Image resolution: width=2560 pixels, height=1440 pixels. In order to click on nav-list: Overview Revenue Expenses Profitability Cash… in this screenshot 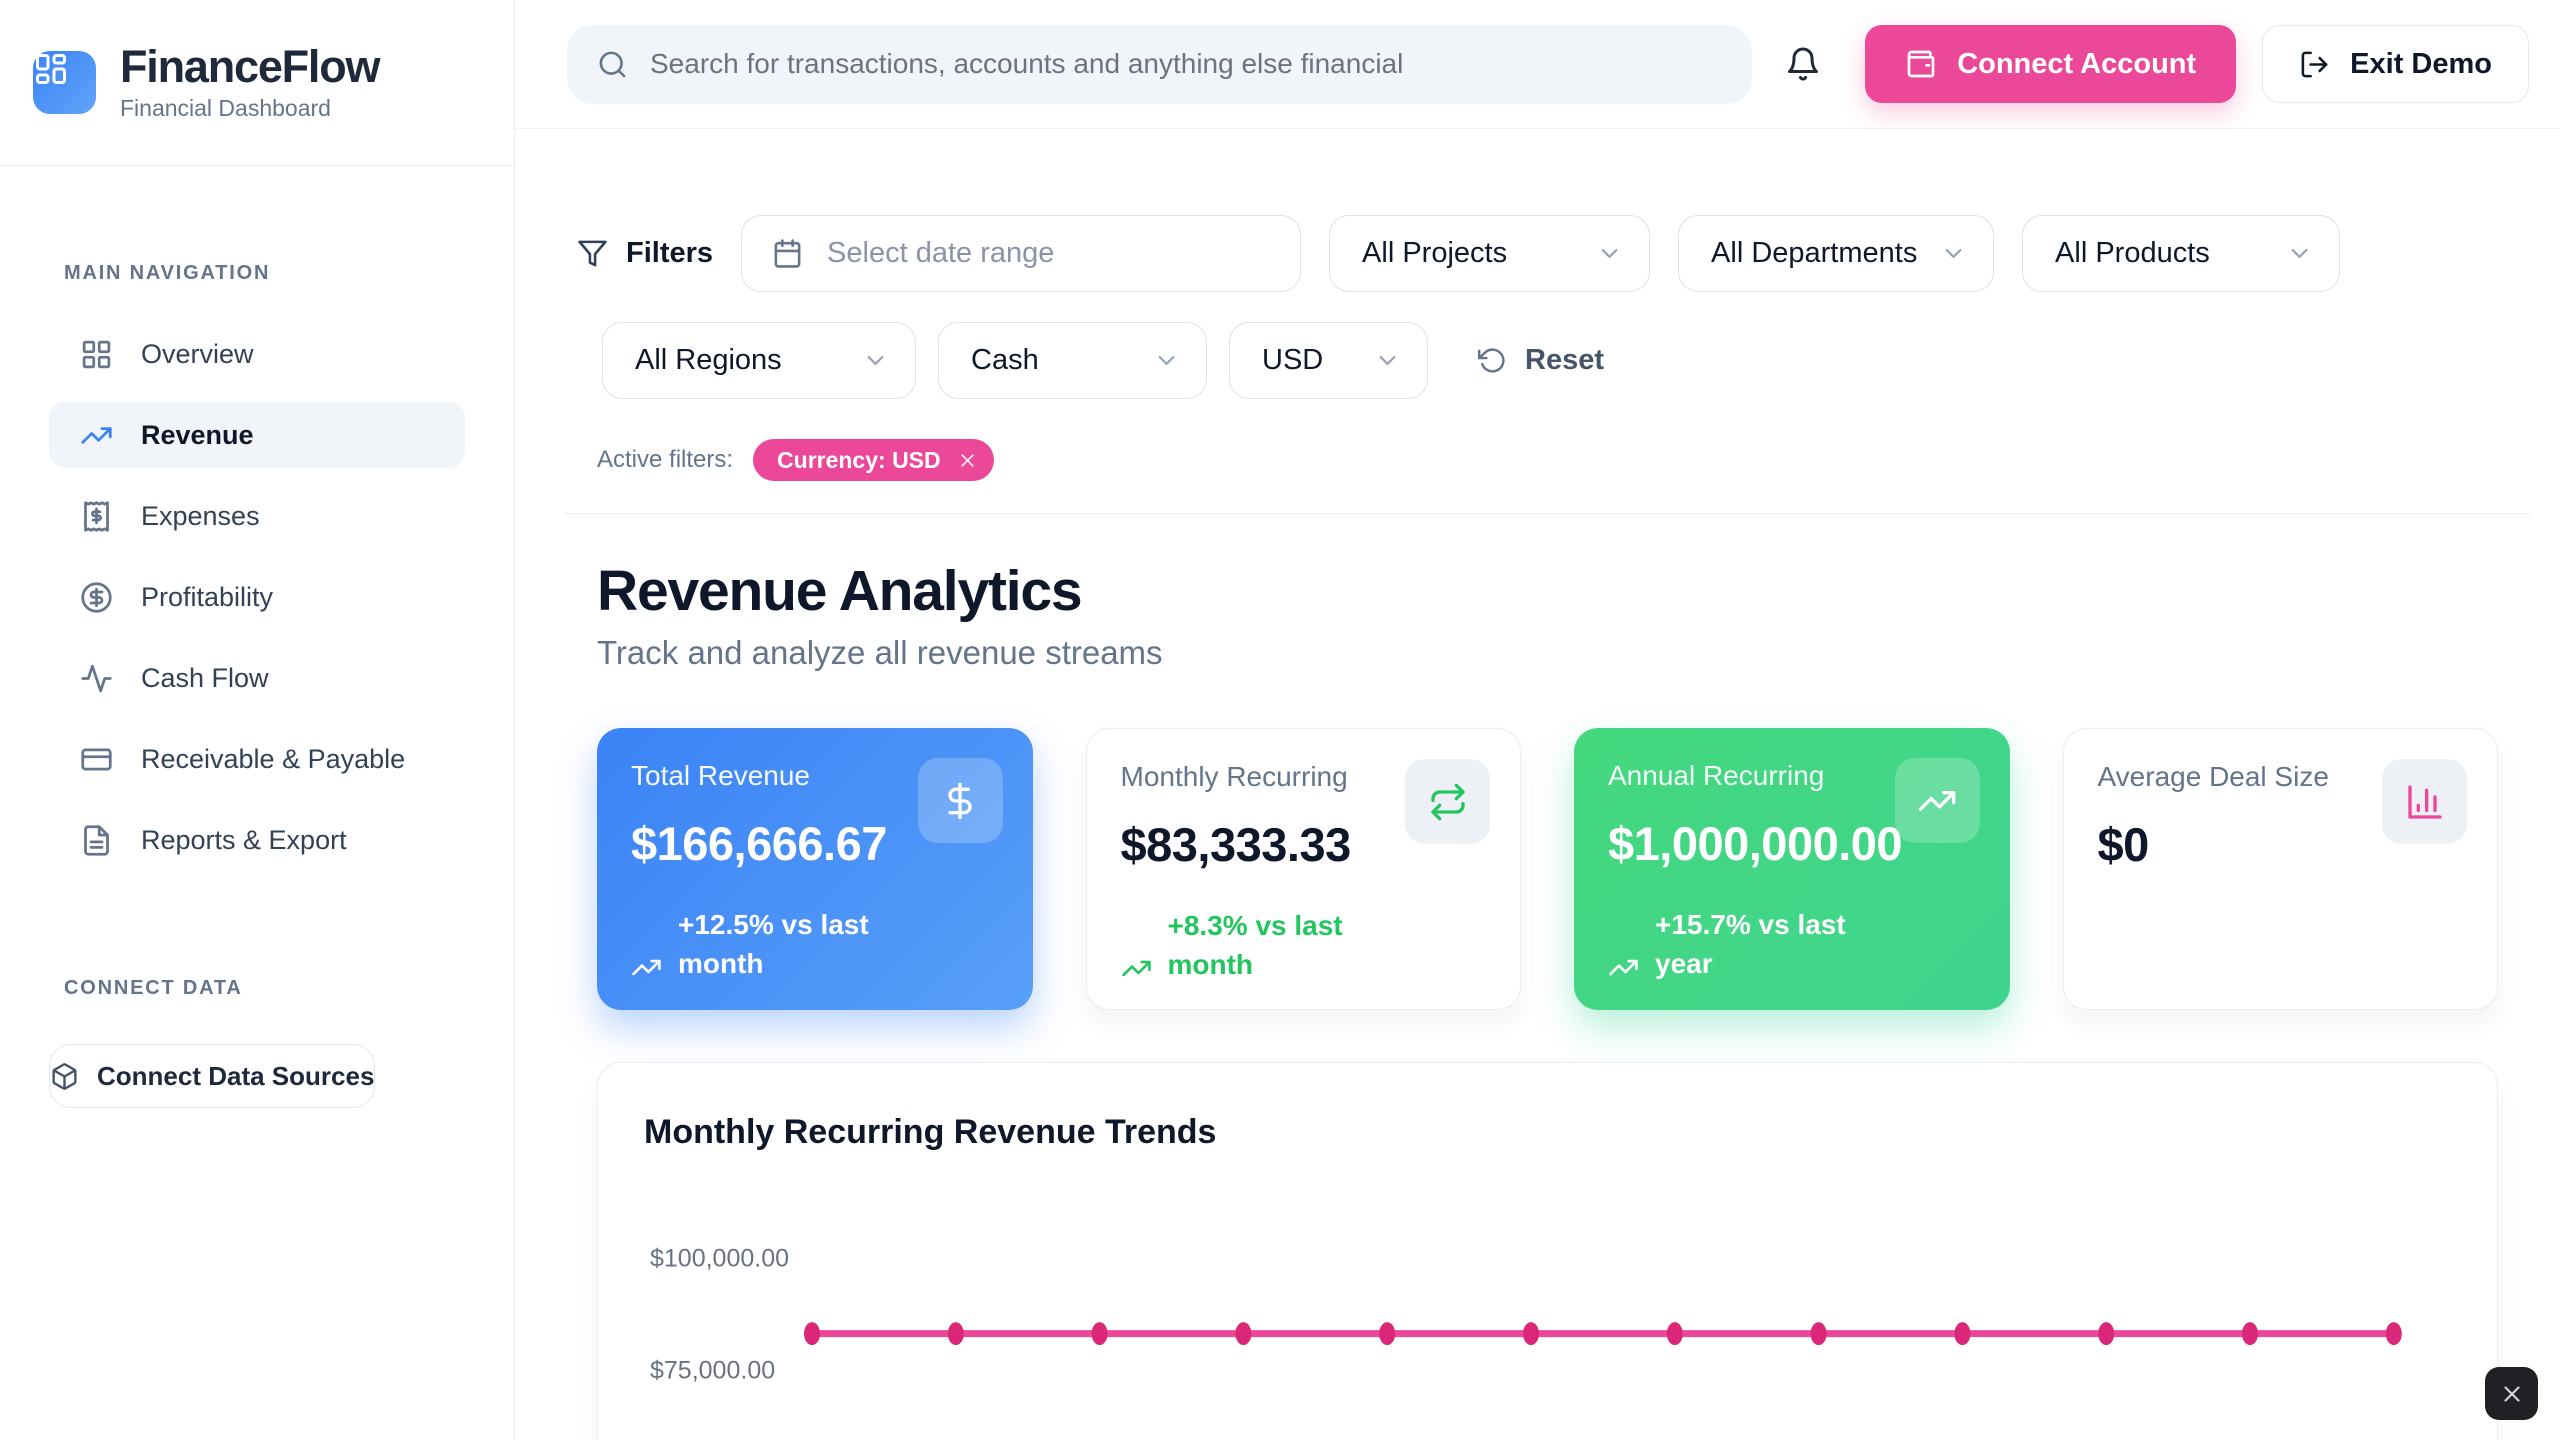, I will do `click(257, 579)`.